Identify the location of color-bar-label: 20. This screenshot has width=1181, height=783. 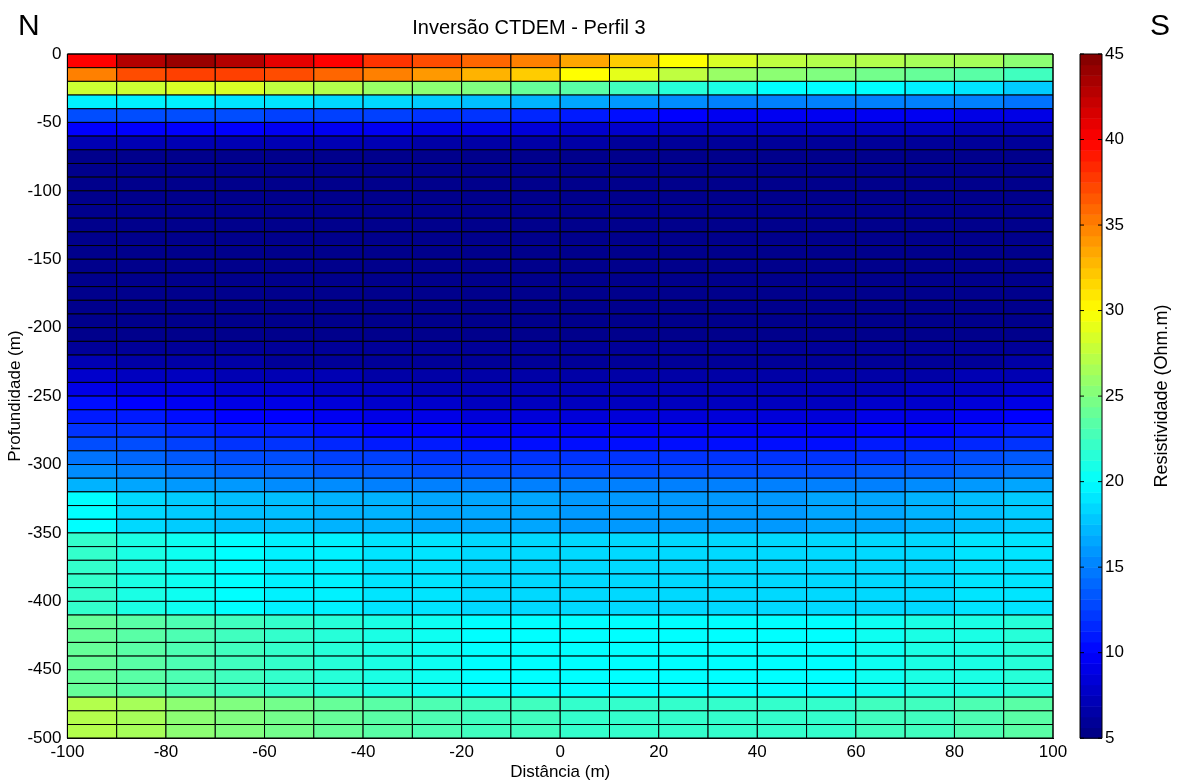
(1114, 481).